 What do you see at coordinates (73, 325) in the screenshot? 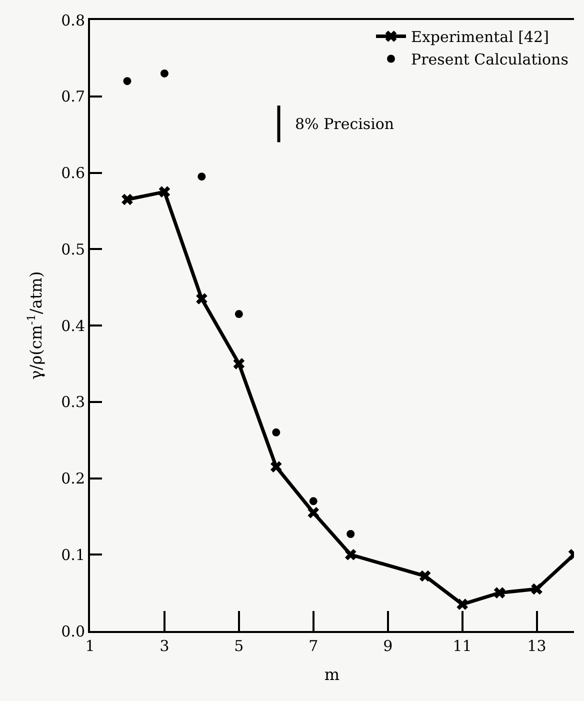
I see `y-tick-label: 0.4` at bounding box center [73, 325].